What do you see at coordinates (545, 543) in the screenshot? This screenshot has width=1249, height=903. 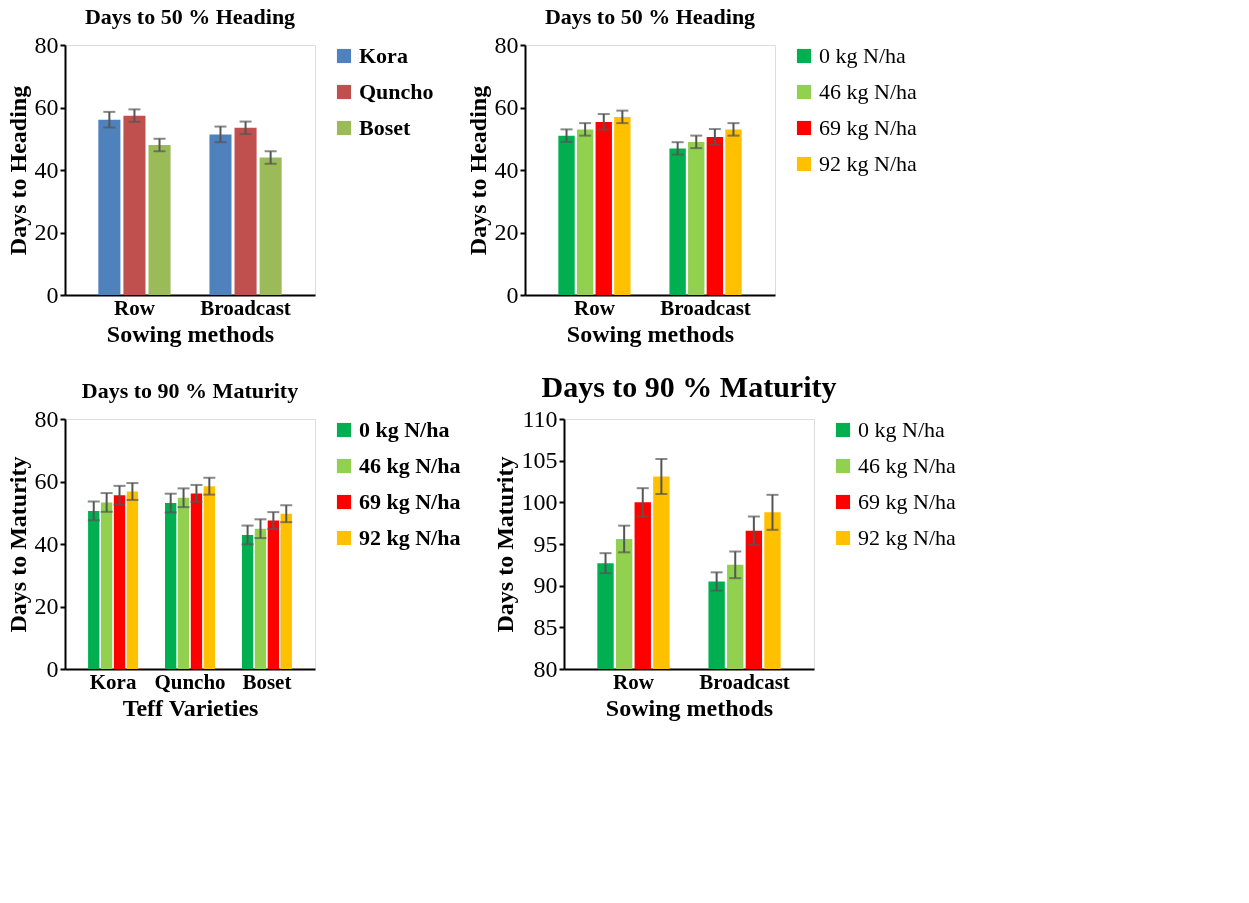 I see `y-tick-label: 95` at bounding box center [545, 543].